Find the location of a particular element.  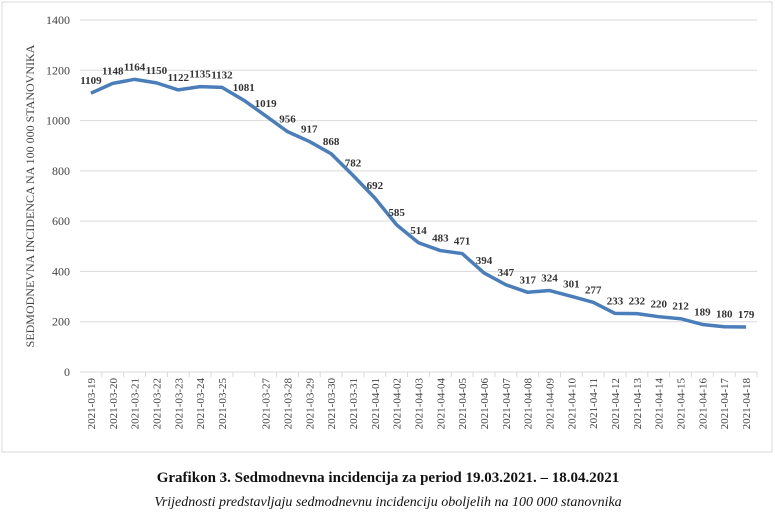

x-tick-label: 2021-03-23 is located at coordinates (179, 404).